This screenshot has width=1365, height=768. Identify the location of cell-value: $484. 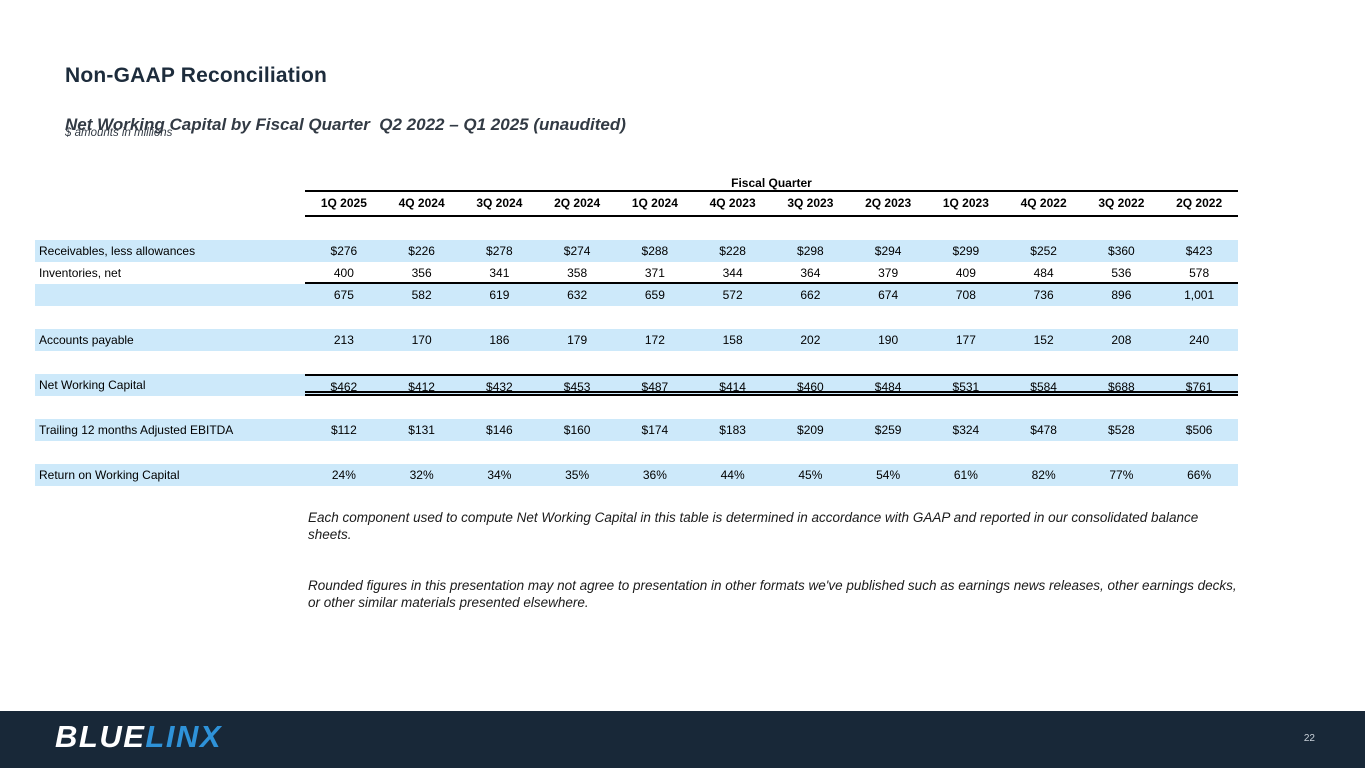
(888, 387).